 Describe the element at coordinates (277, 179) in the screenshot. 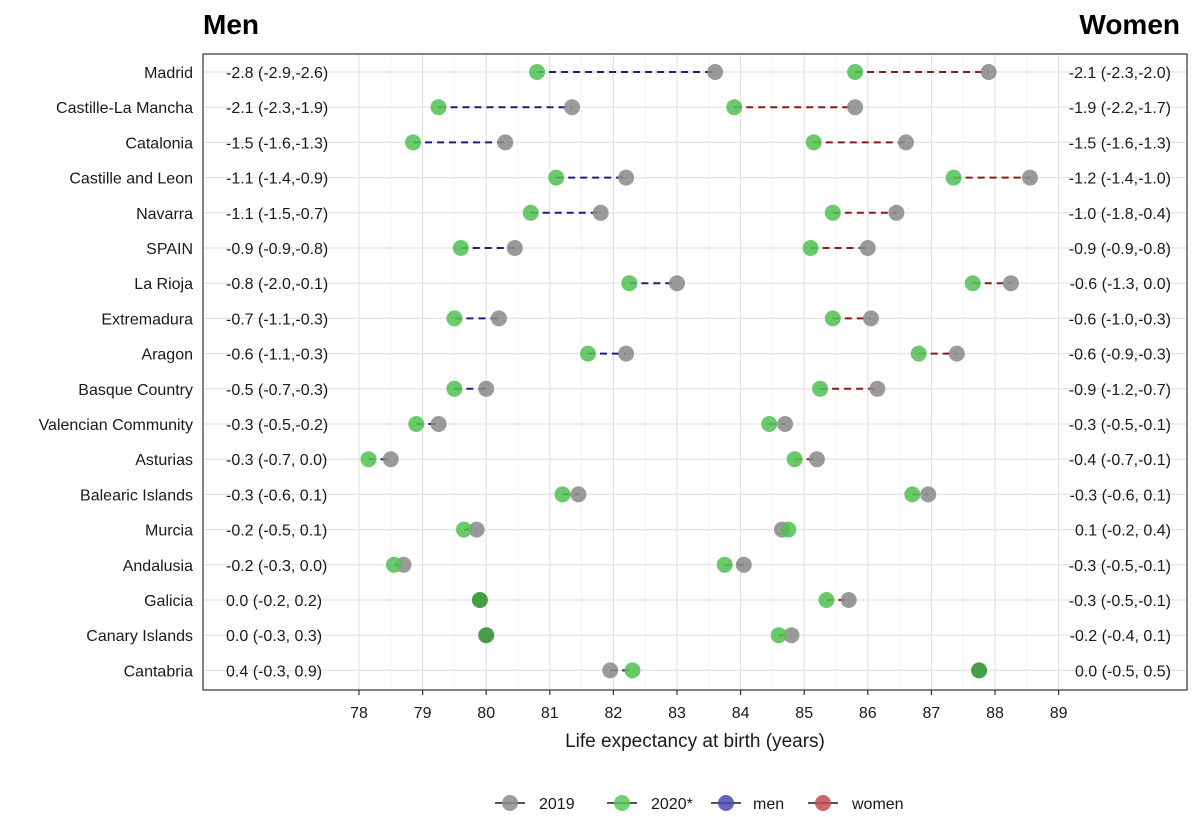

I see `men-ci-label: -1.1 (-1.4,-0.9)` at that location.